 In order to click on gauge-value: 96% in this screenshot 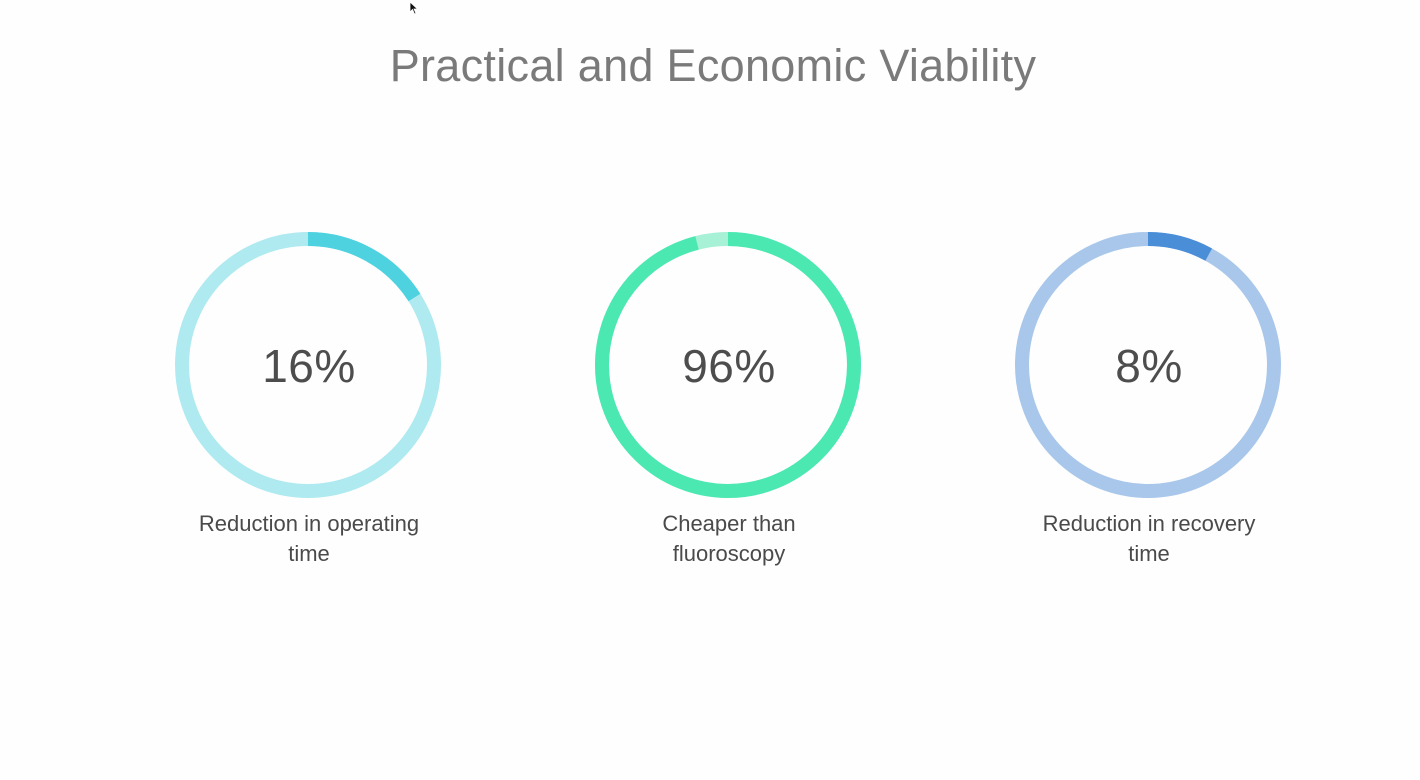, I will do `click(729, 366)`.